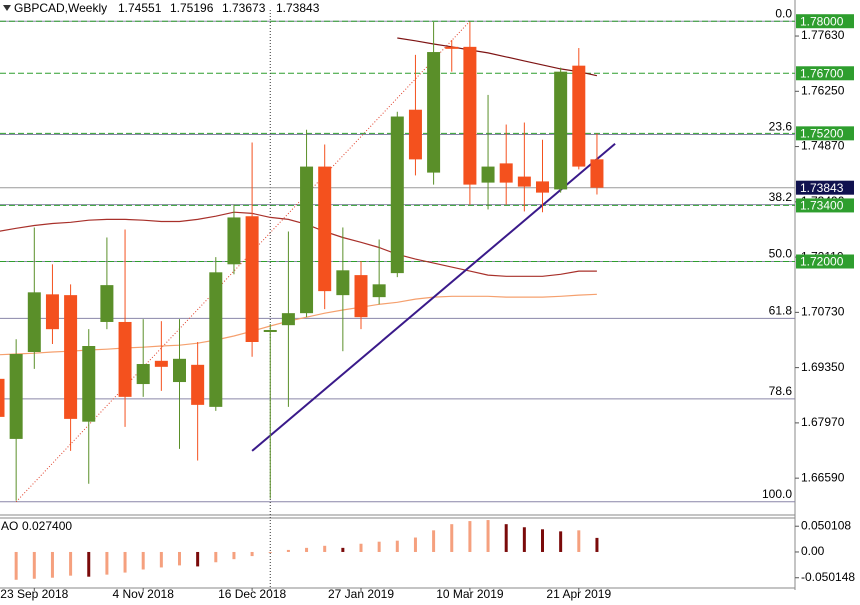 The image size is (860, 605). Describe the element at coordinates (822, 134) in the screenshot. I see `price-line-label: 1.75200` at that location.